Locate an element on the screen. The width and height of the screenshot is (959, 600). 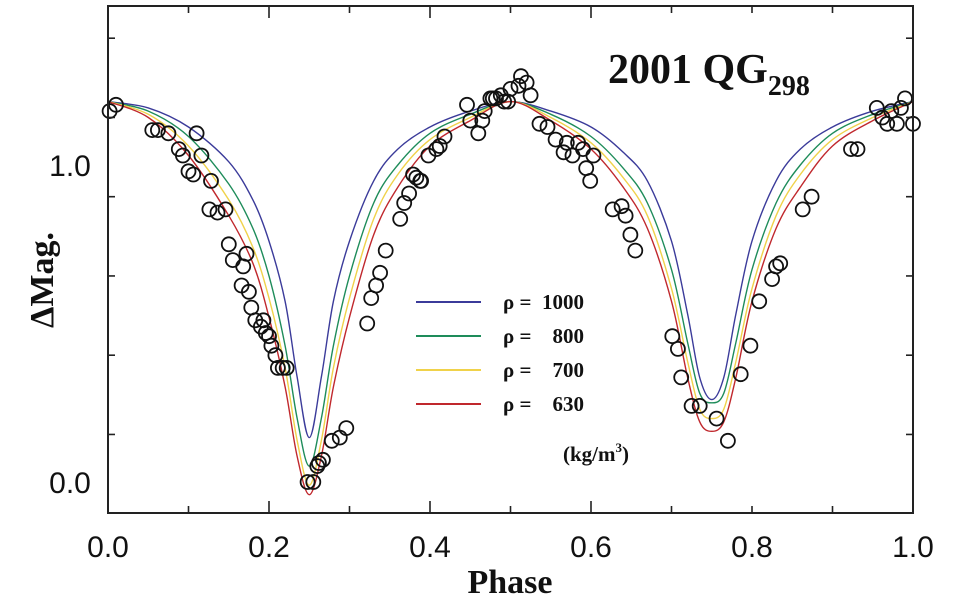
legend: ρ = 1000 ρ = 800 ρ = 700 ρ = 630 is located at coordinates (500, 353).